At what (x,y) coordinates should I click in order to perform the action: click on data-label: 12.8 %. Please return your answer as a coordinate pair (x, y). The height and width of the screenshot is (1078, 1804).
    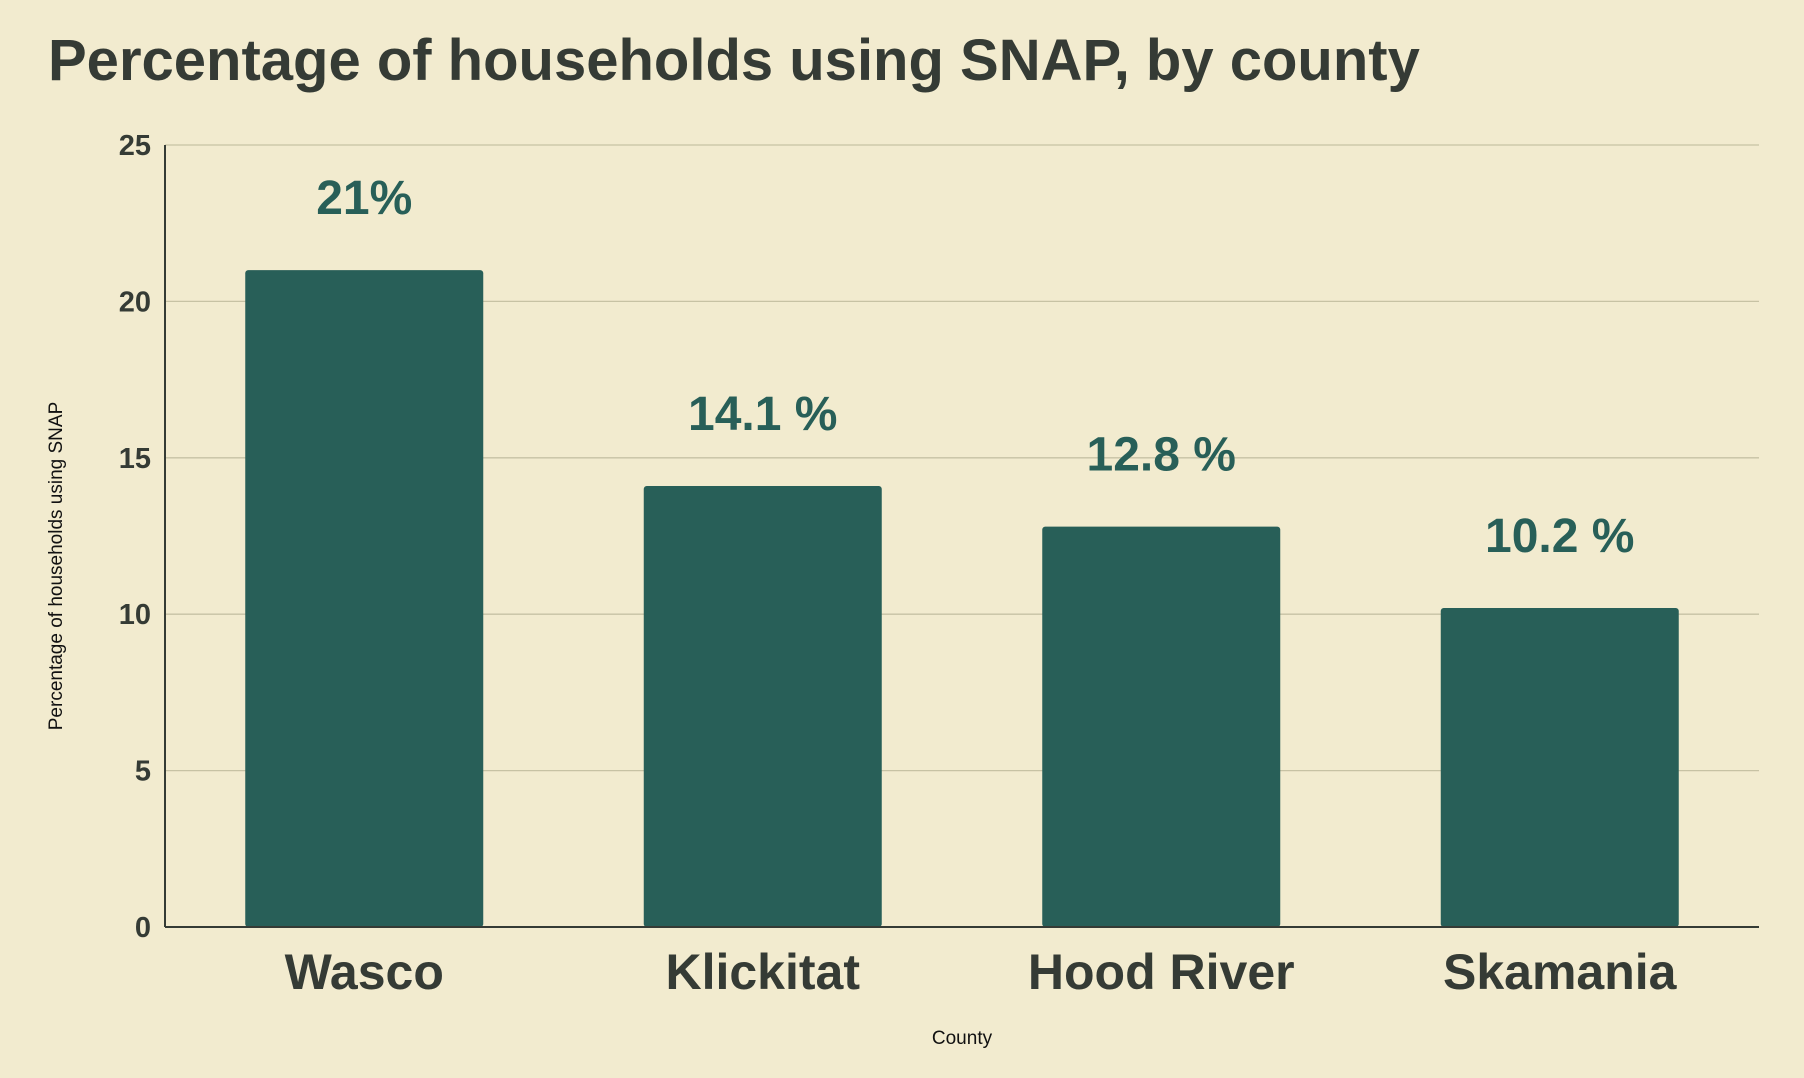
    Looking at the image, I should click on (1161, 455).